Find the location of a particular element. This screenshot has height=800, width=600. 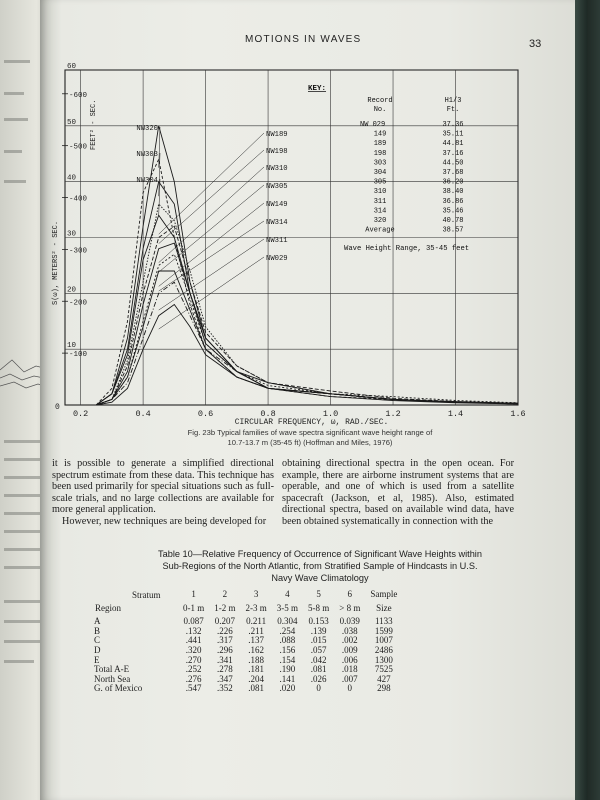

frequency-cell: .204 is located at coordinates (256, 678).